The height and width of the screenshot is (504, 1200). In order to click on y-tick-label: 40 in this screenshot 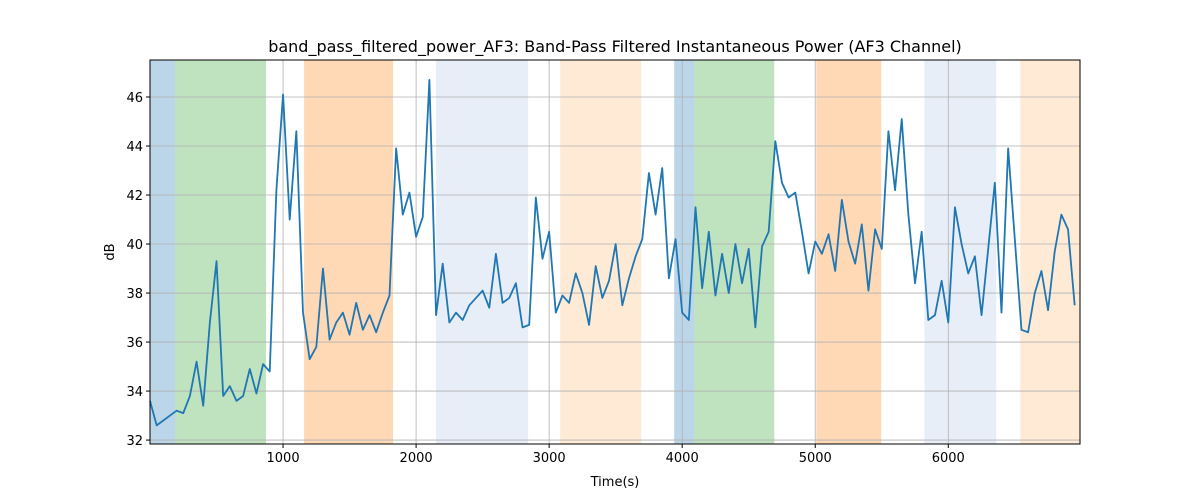, I will do `click(134, 245)`.